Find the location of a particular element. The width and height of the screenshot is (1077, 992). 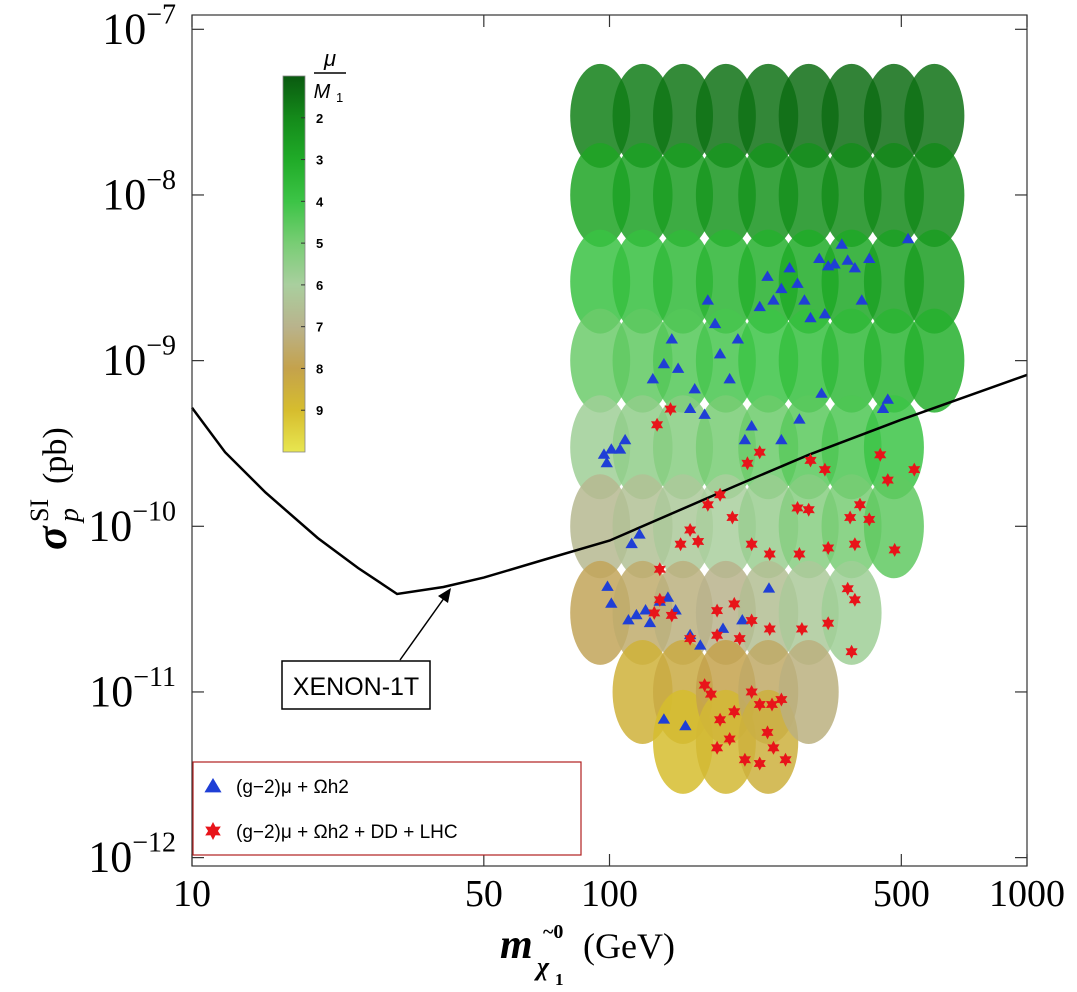

y-label-sup: SI is located at coordinates (39, 510).